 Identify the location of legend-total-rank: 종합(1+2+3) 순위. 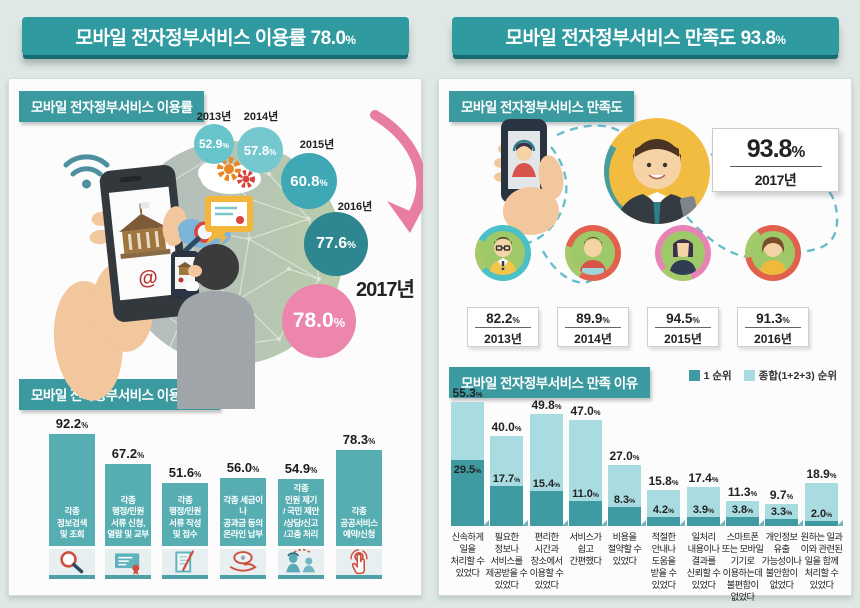
(790, 375).